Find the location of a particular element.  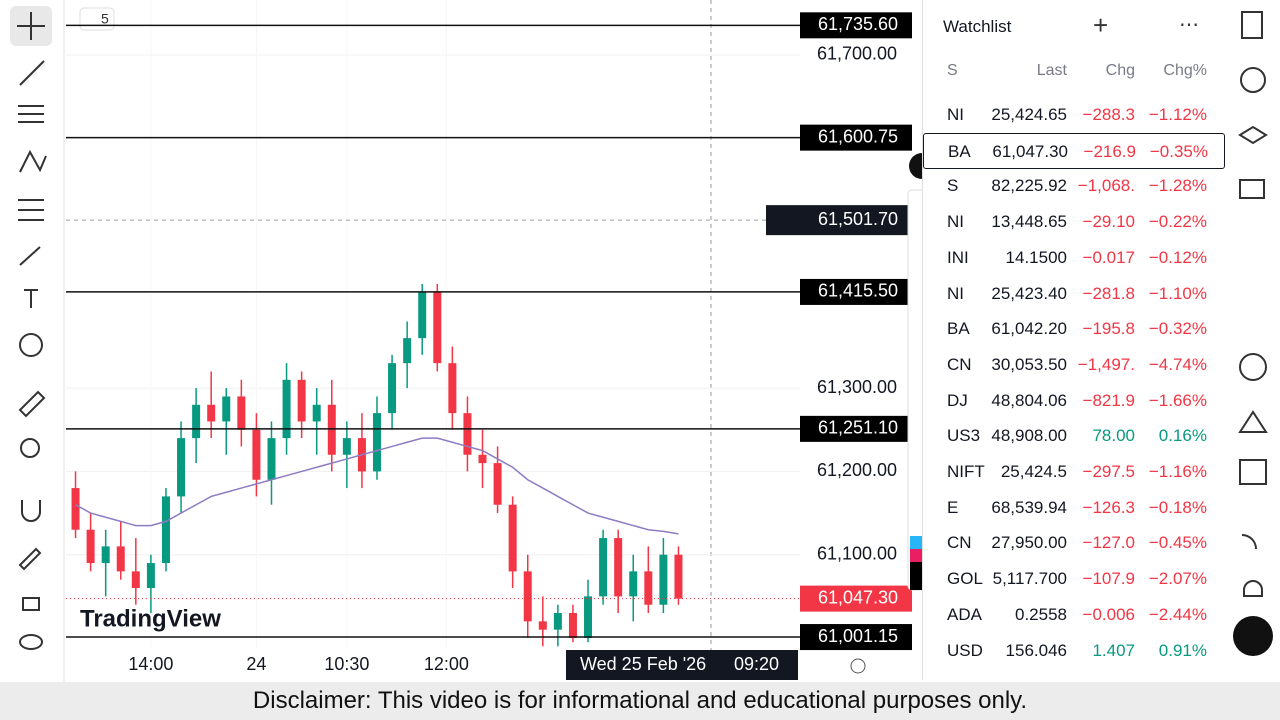

column-header: Chg is located at coordinates (1120, 70).